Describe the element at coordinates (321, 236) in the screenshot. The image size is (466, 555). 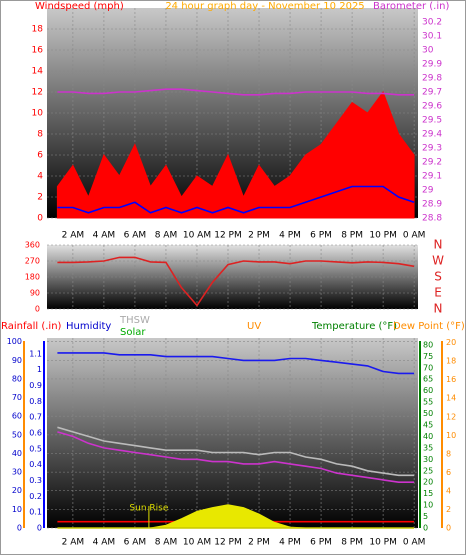
I see `x-tick-label: 6 PM` at that location.